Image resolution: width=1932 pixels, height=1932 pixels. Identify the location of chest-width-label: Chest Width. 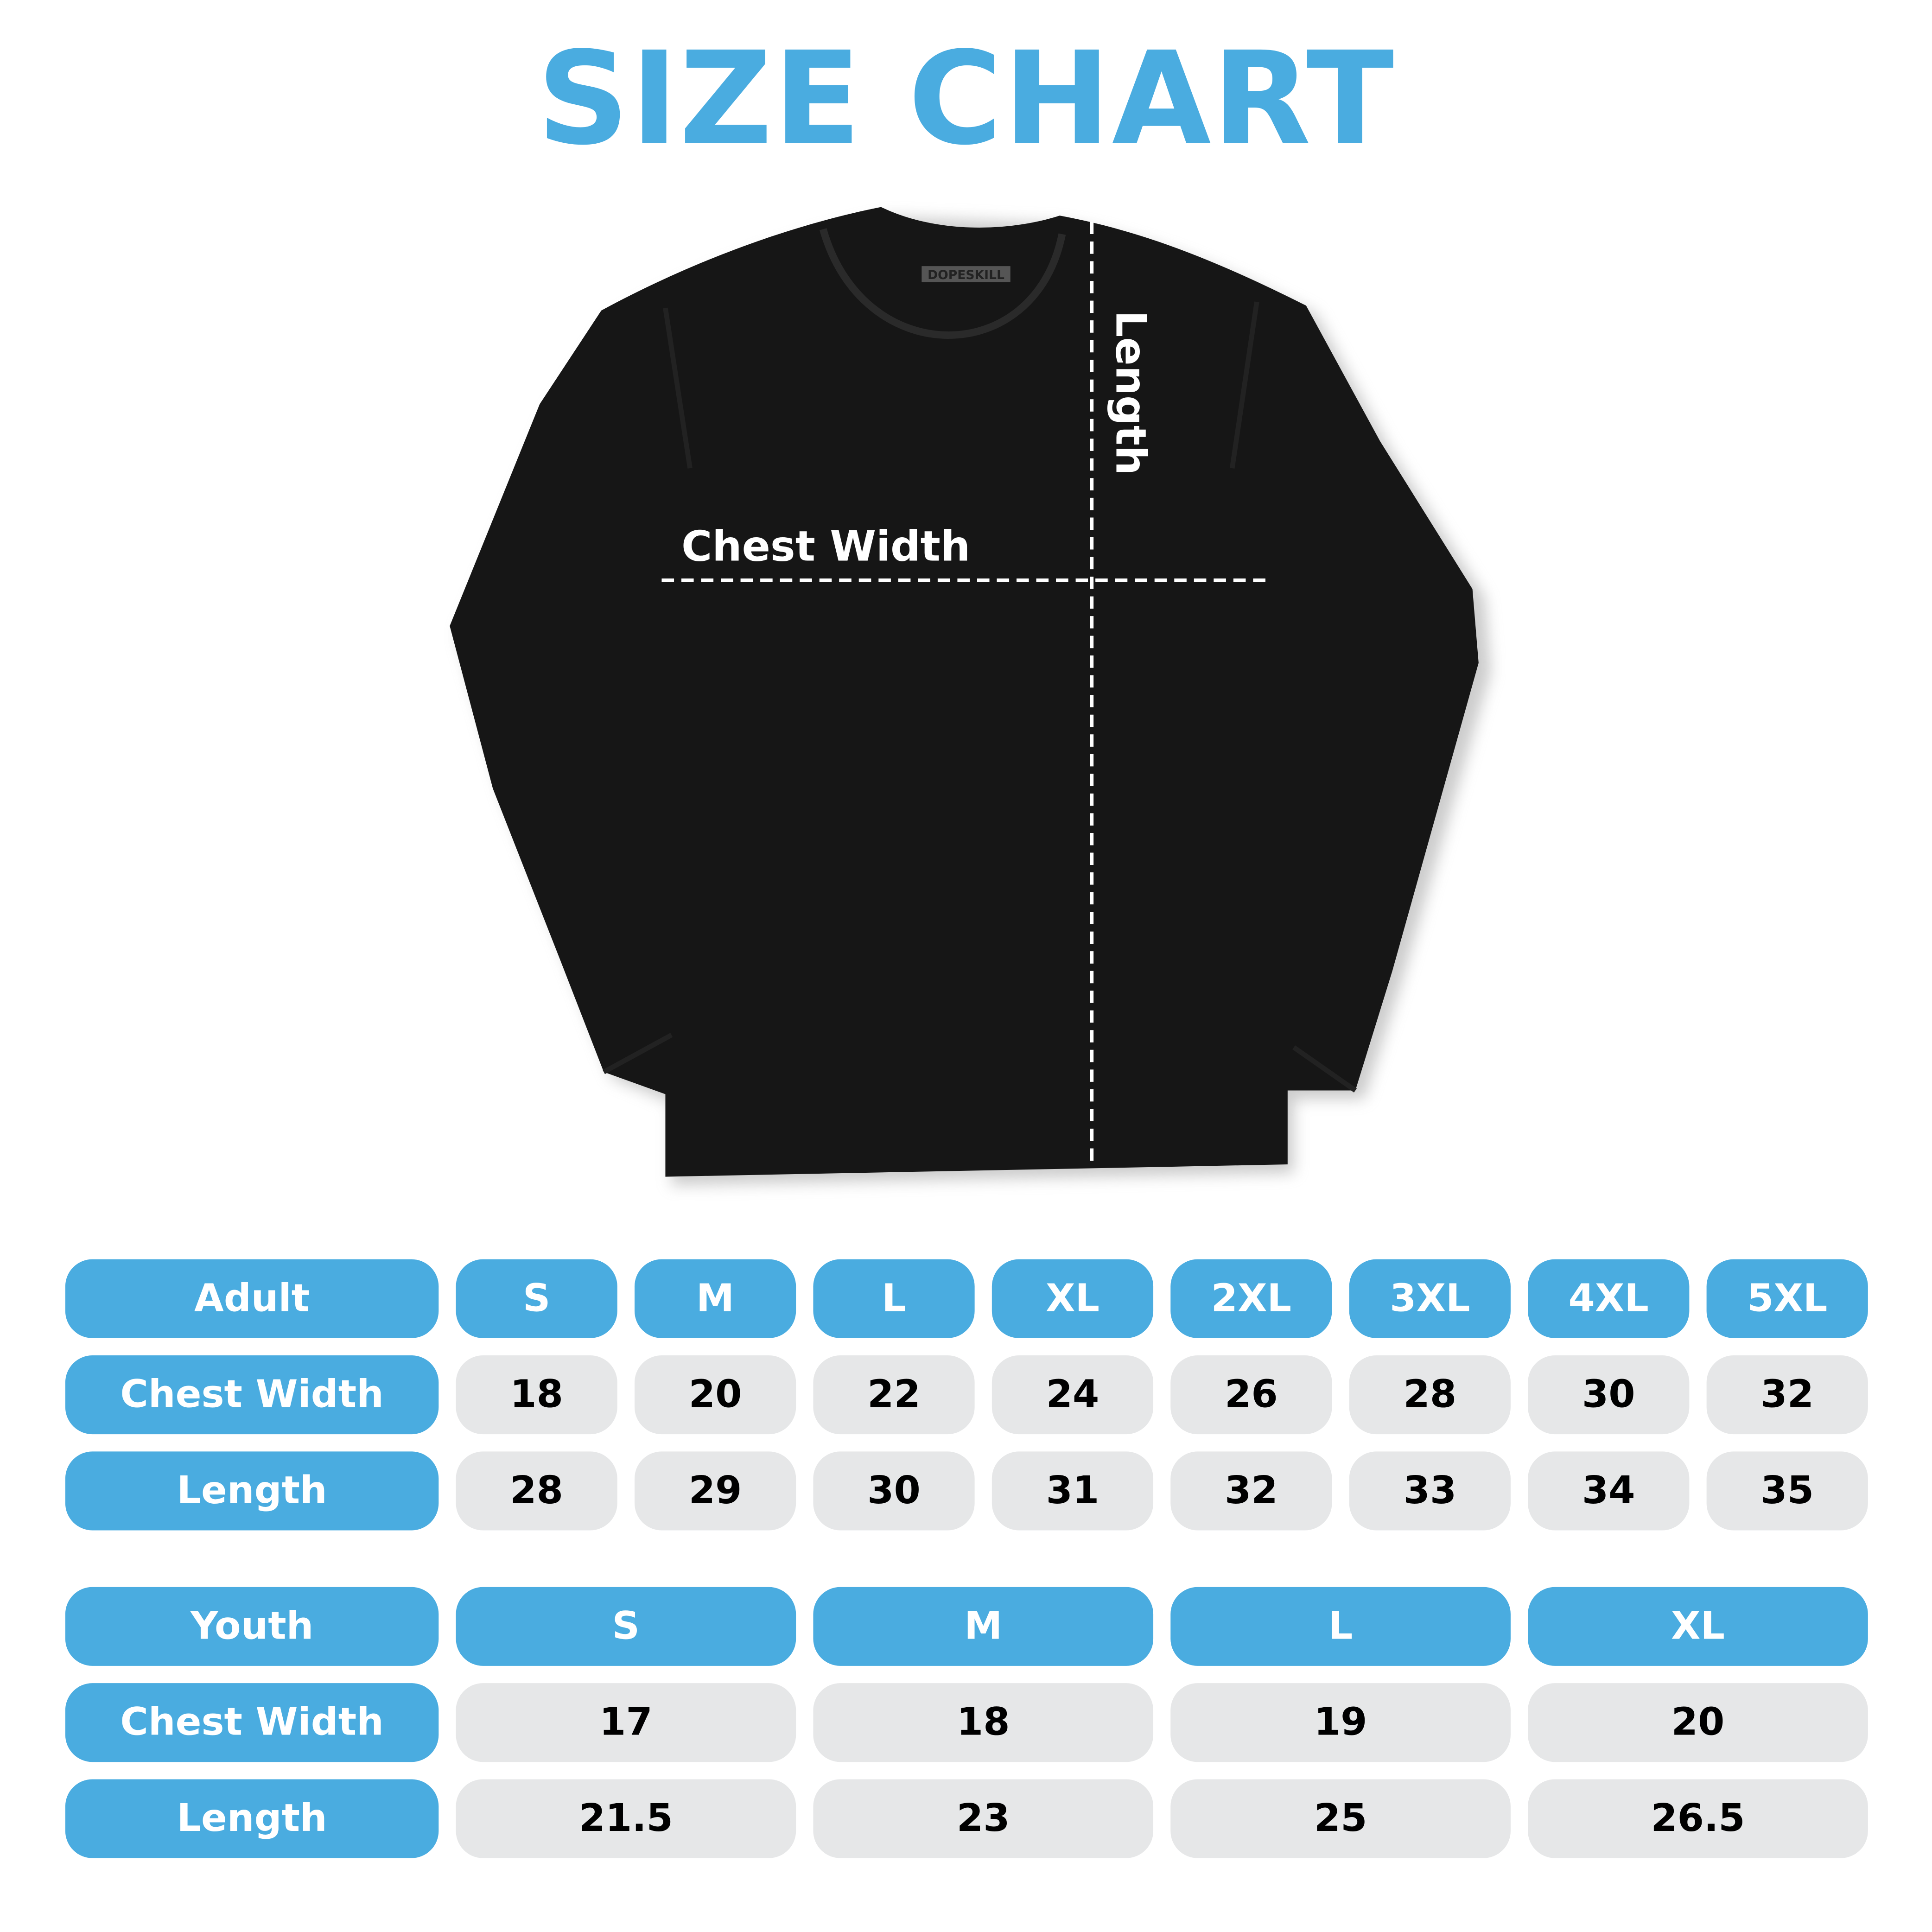
(825, 546).